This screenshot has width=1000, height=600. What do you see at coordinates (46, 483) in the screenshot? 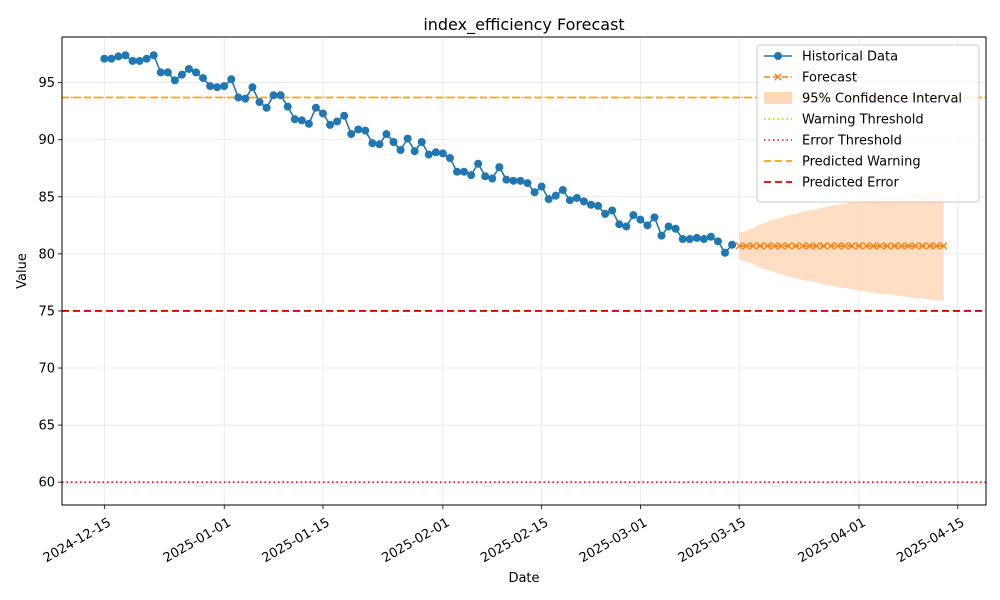
I see `y-tick-label: 60` at bounding box center [46, 483].